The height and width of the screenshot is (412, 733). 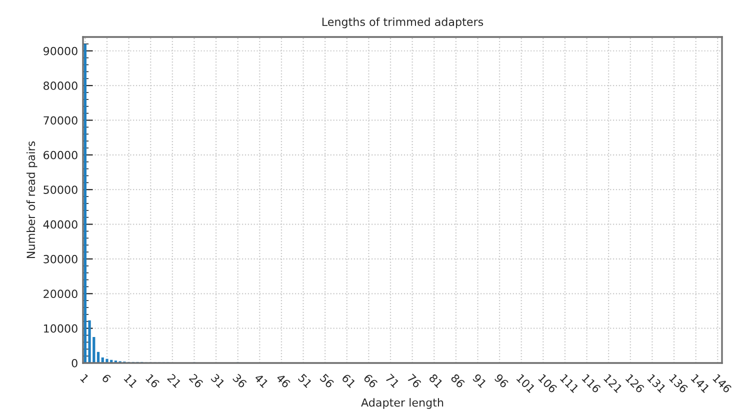 I want to click on x-tick-label: 146, so click(x=722, y=384).